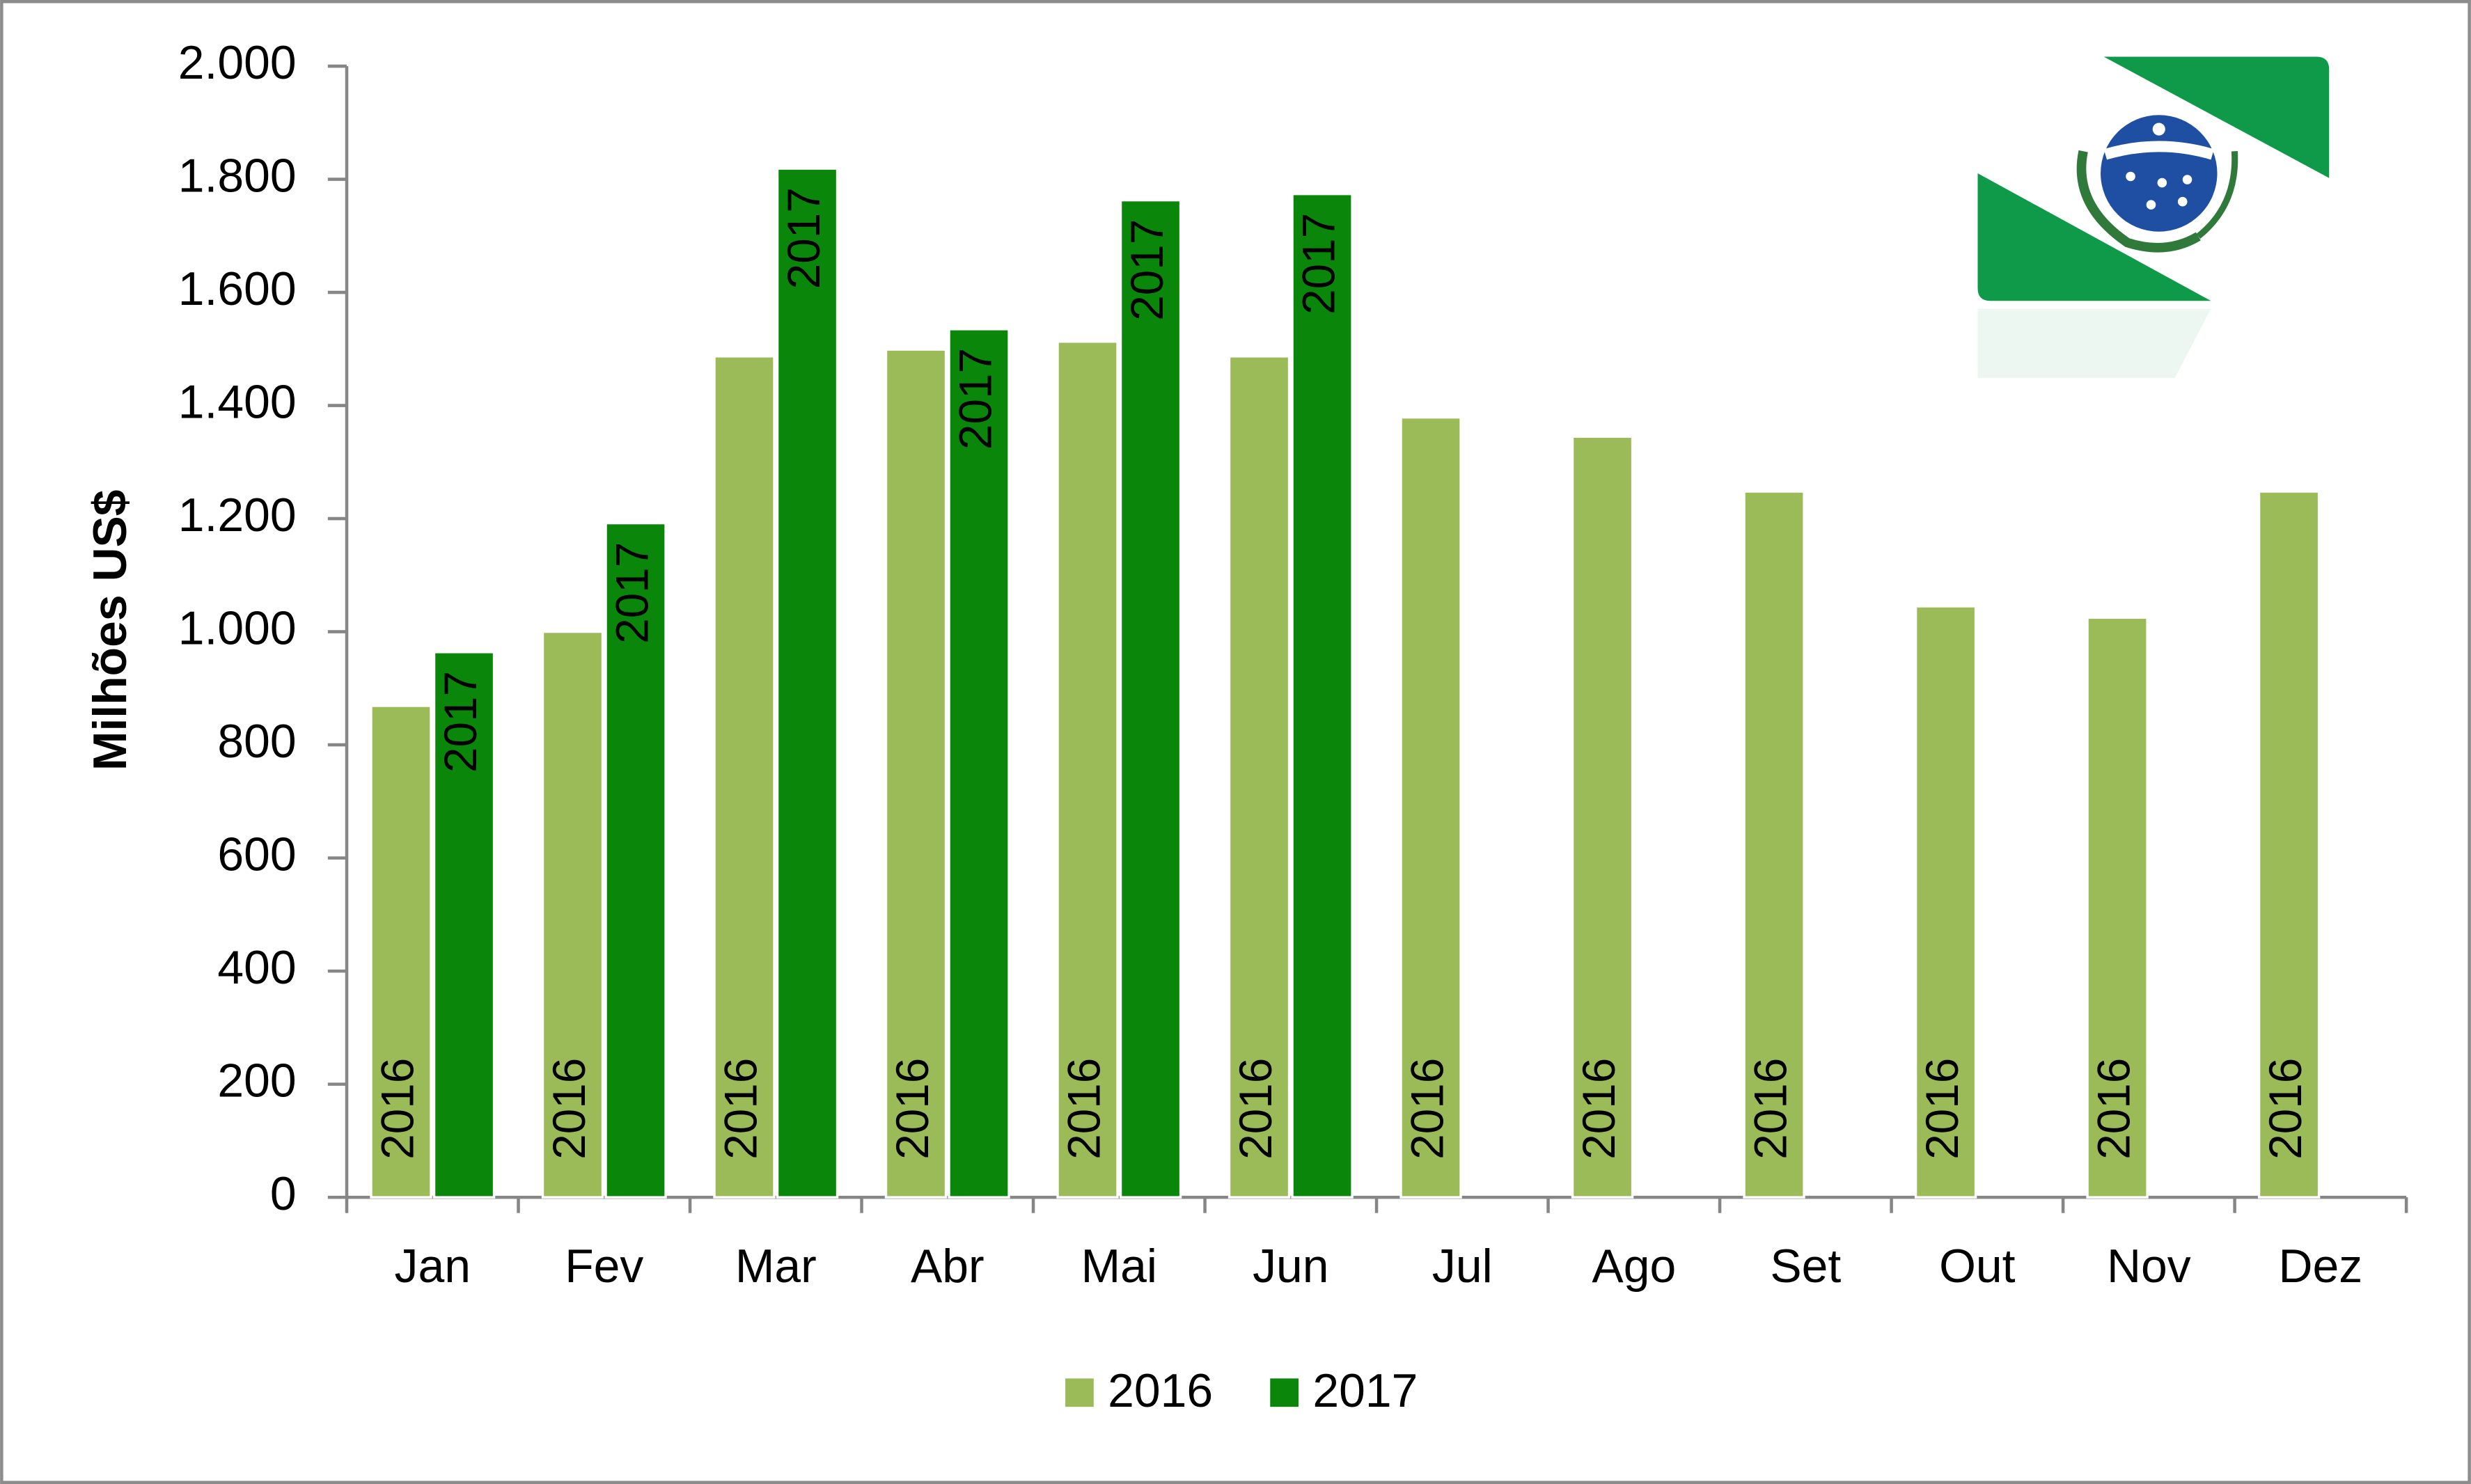 The image size is (2471, 1484). Describe the element at coordinates (2320, 1266) in the screenshot. I see `x-tick-label: Dez` at that location.